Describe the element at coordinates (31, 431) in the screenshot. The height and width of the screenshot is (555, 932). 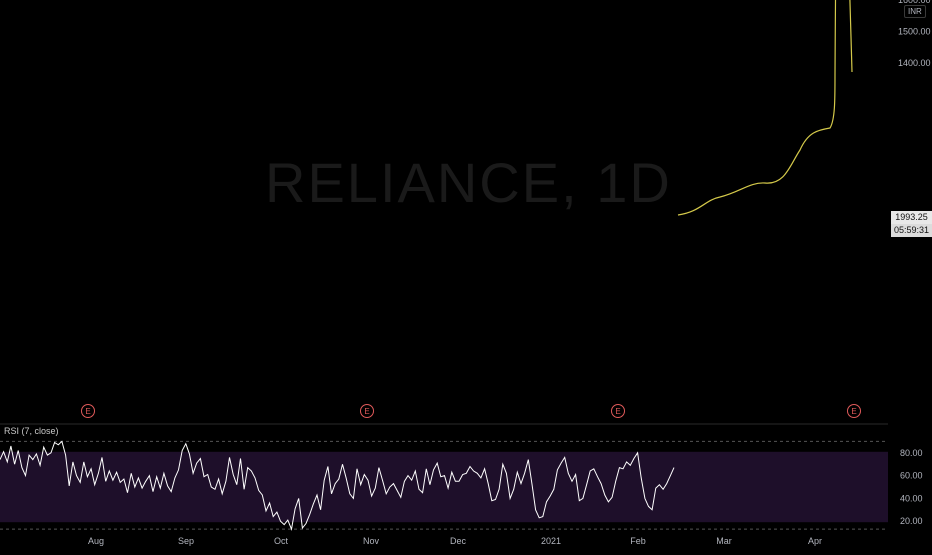
I see `rsi-legend: RSI (7, close)` at that location.